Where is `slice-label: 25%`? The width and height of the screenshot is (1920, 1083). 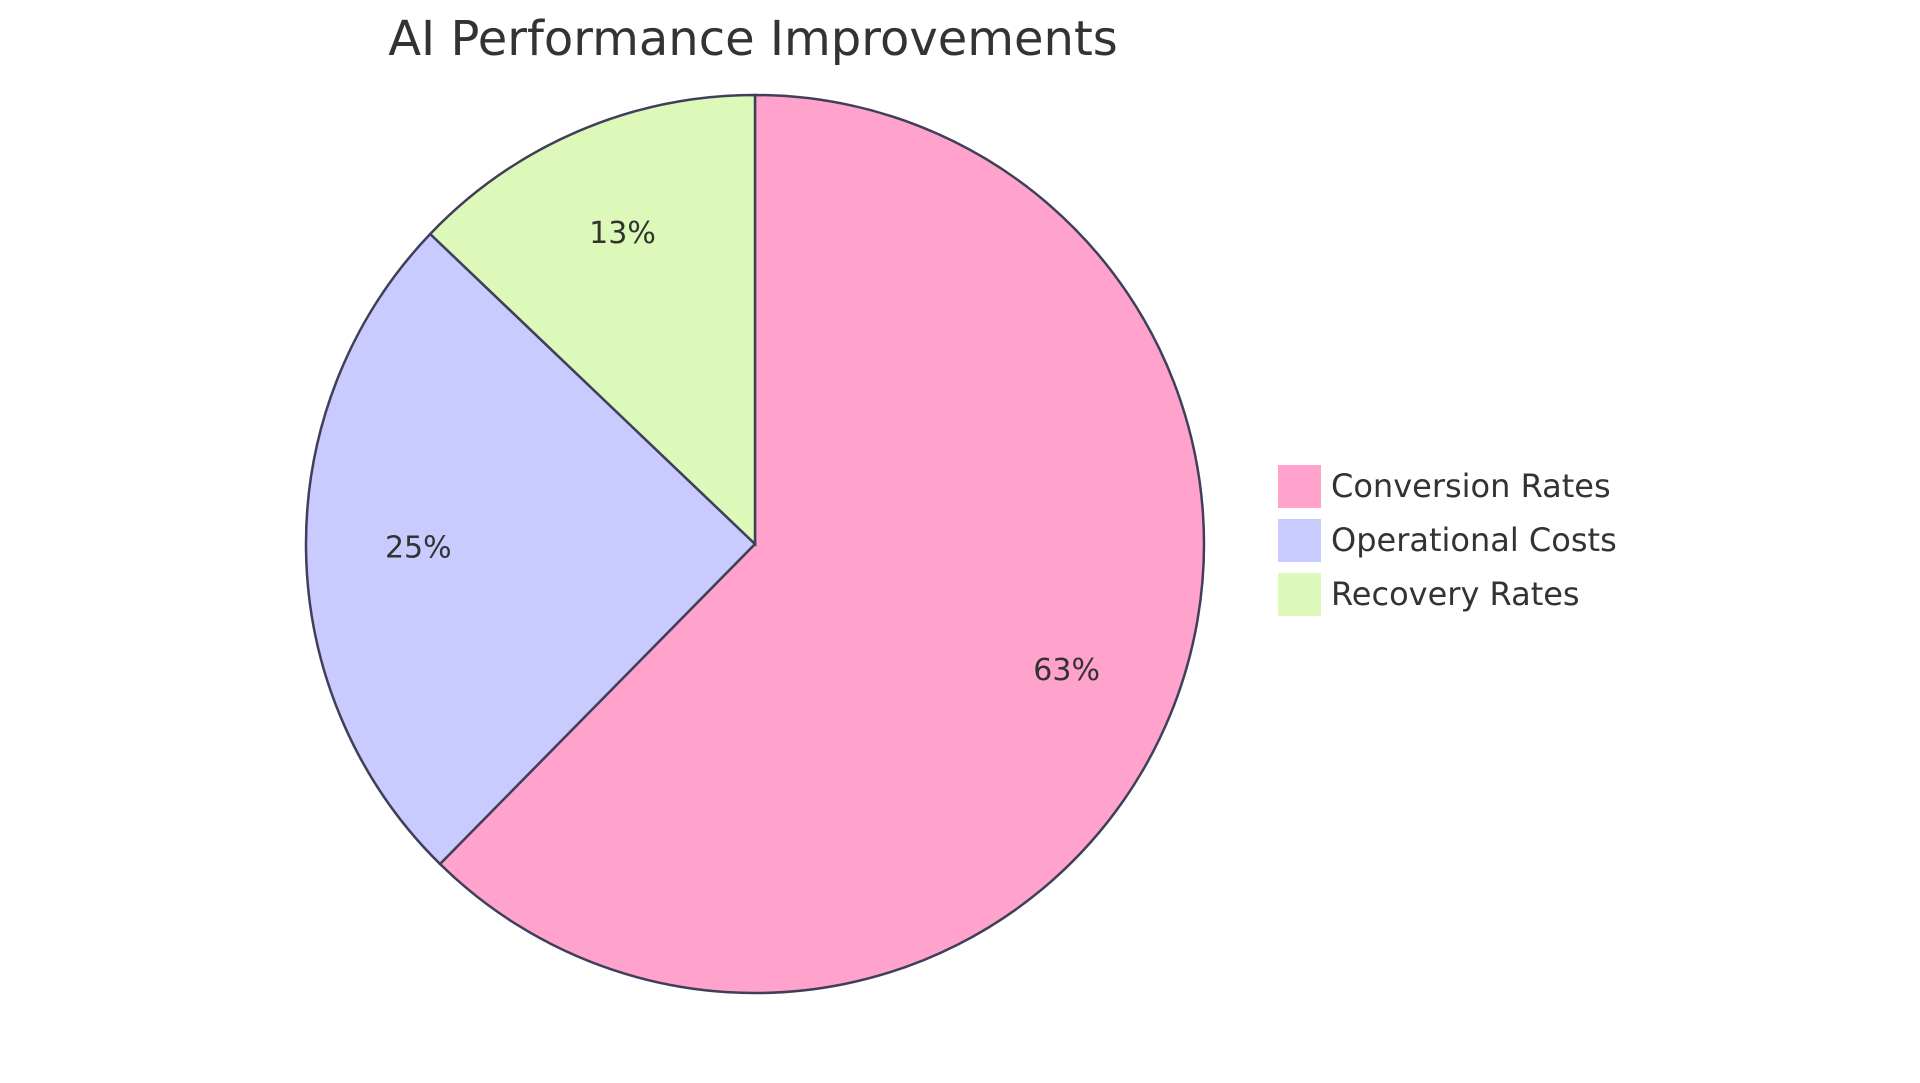 slice-label: 25% is located at coordinates (418, 548).